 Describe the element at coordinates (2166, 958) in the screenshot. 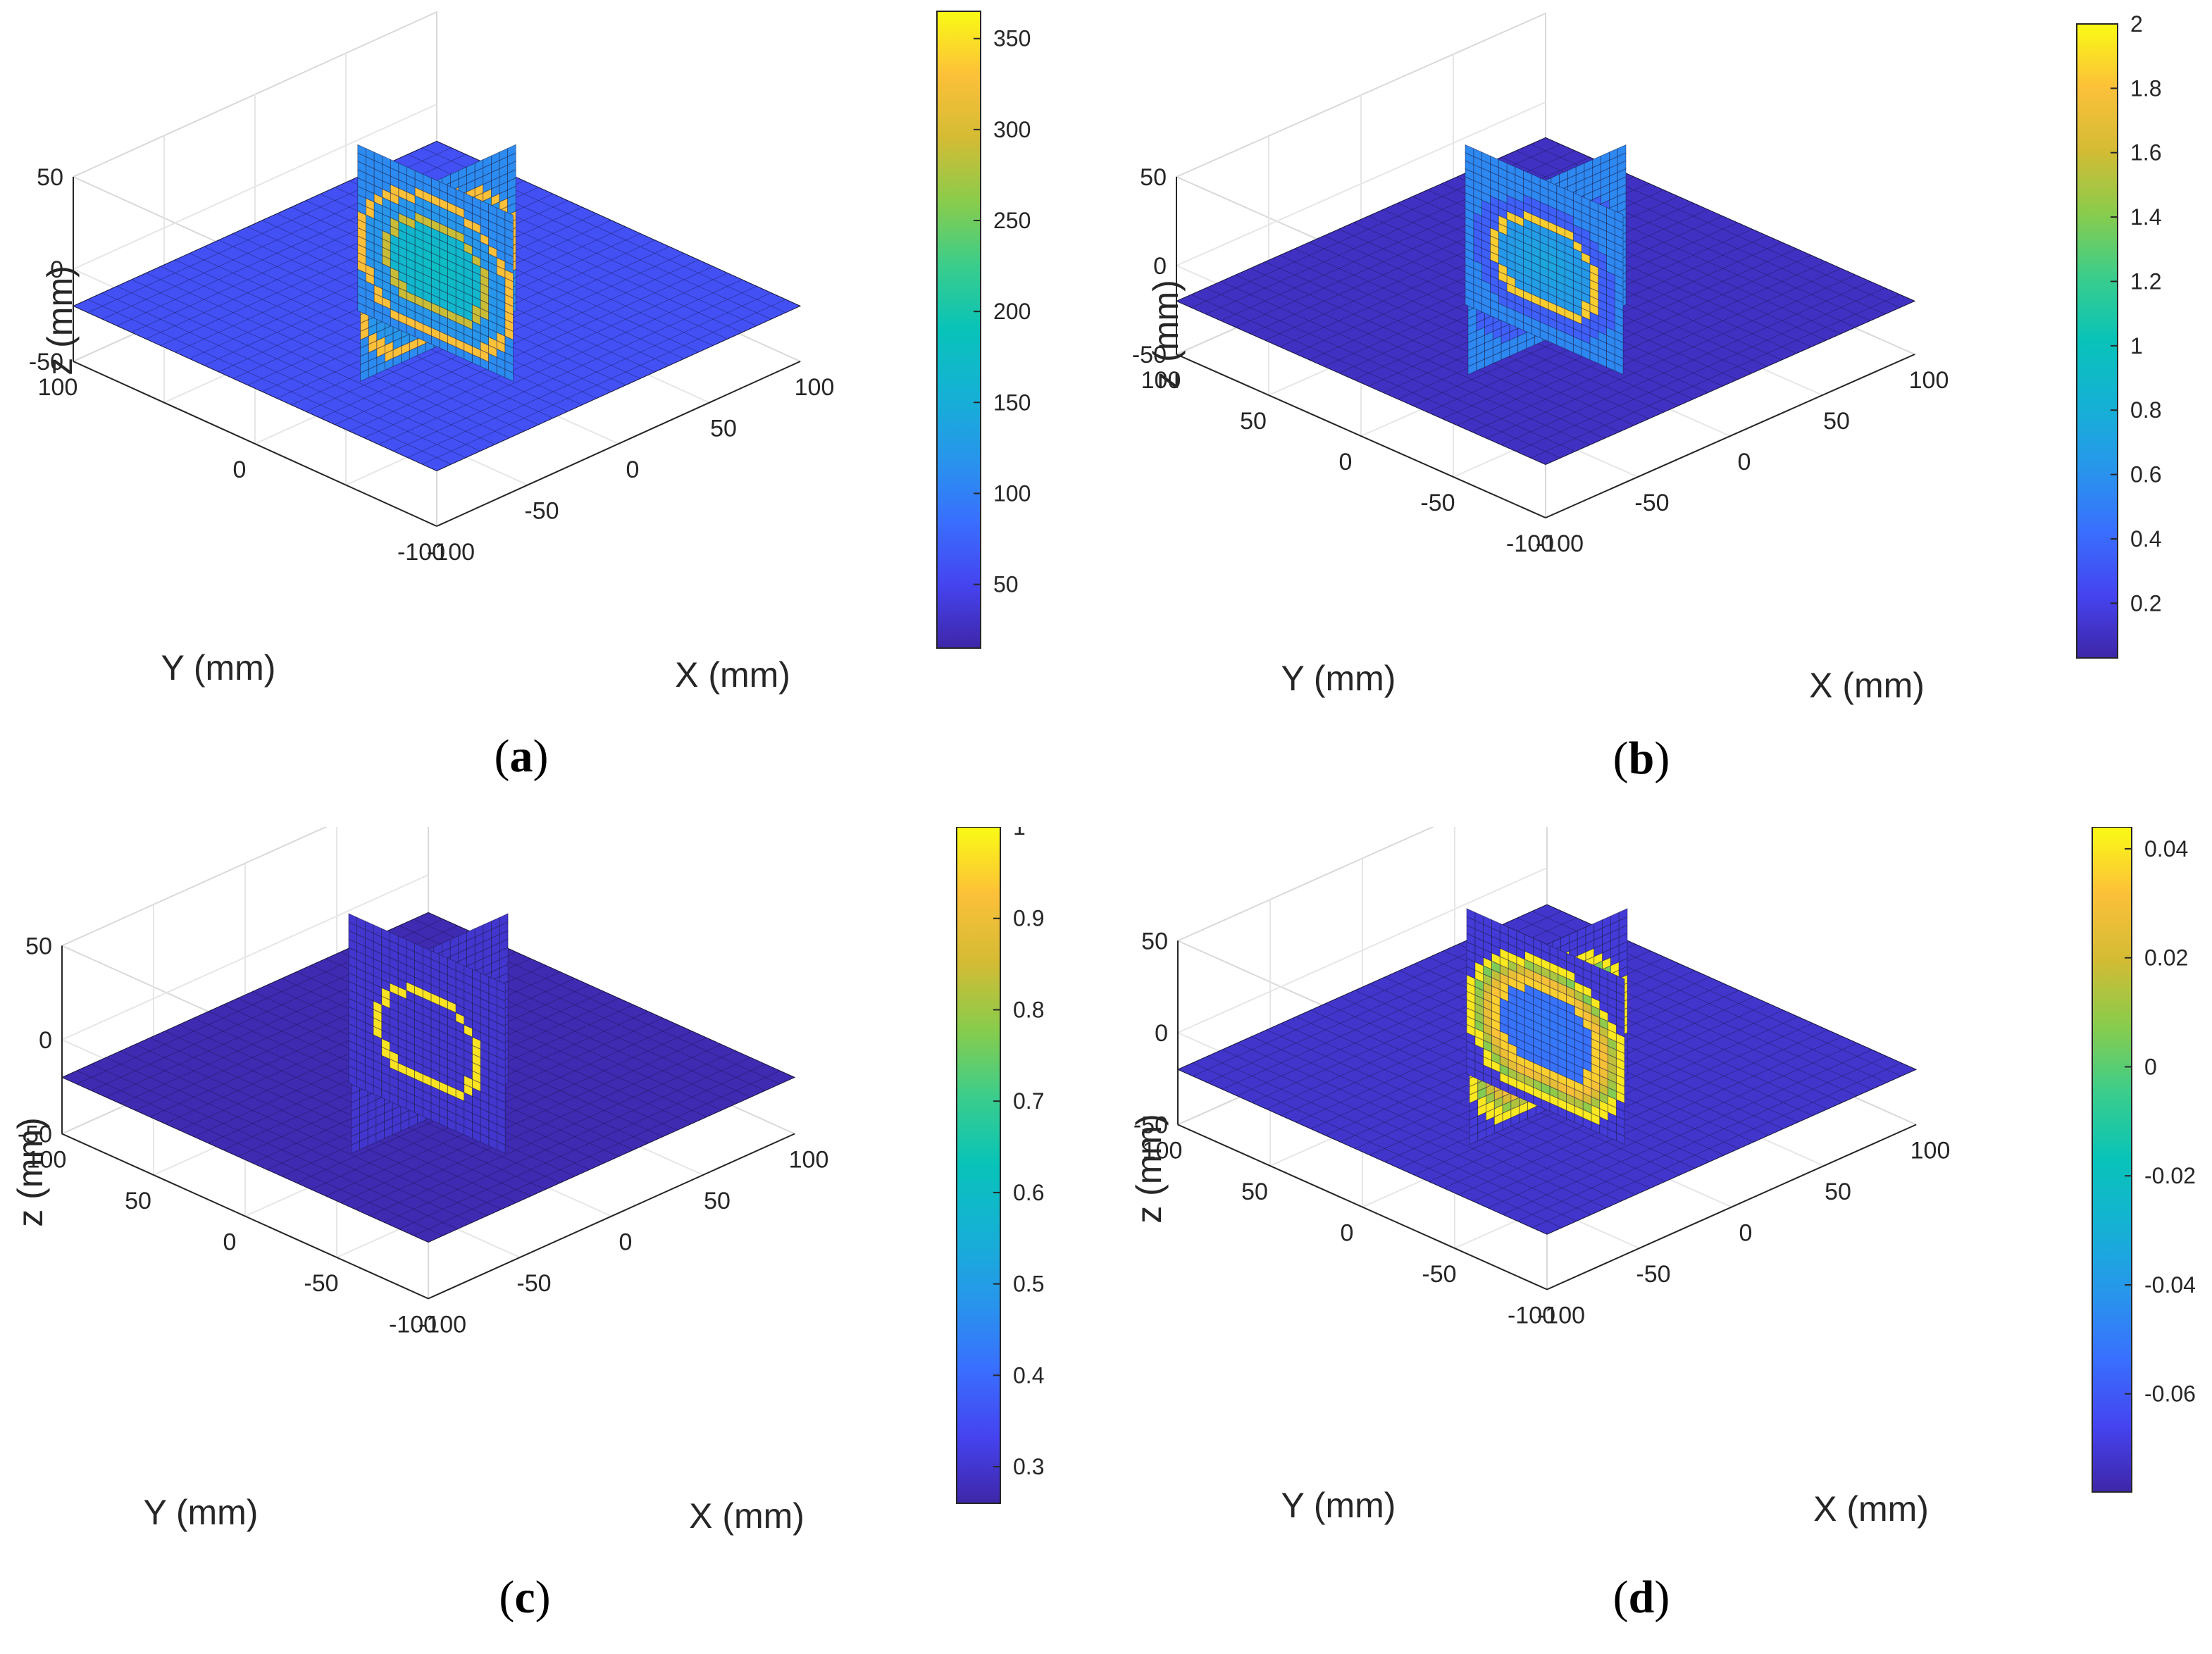

I see `colorbar-tick-label: 0.02` at that location.